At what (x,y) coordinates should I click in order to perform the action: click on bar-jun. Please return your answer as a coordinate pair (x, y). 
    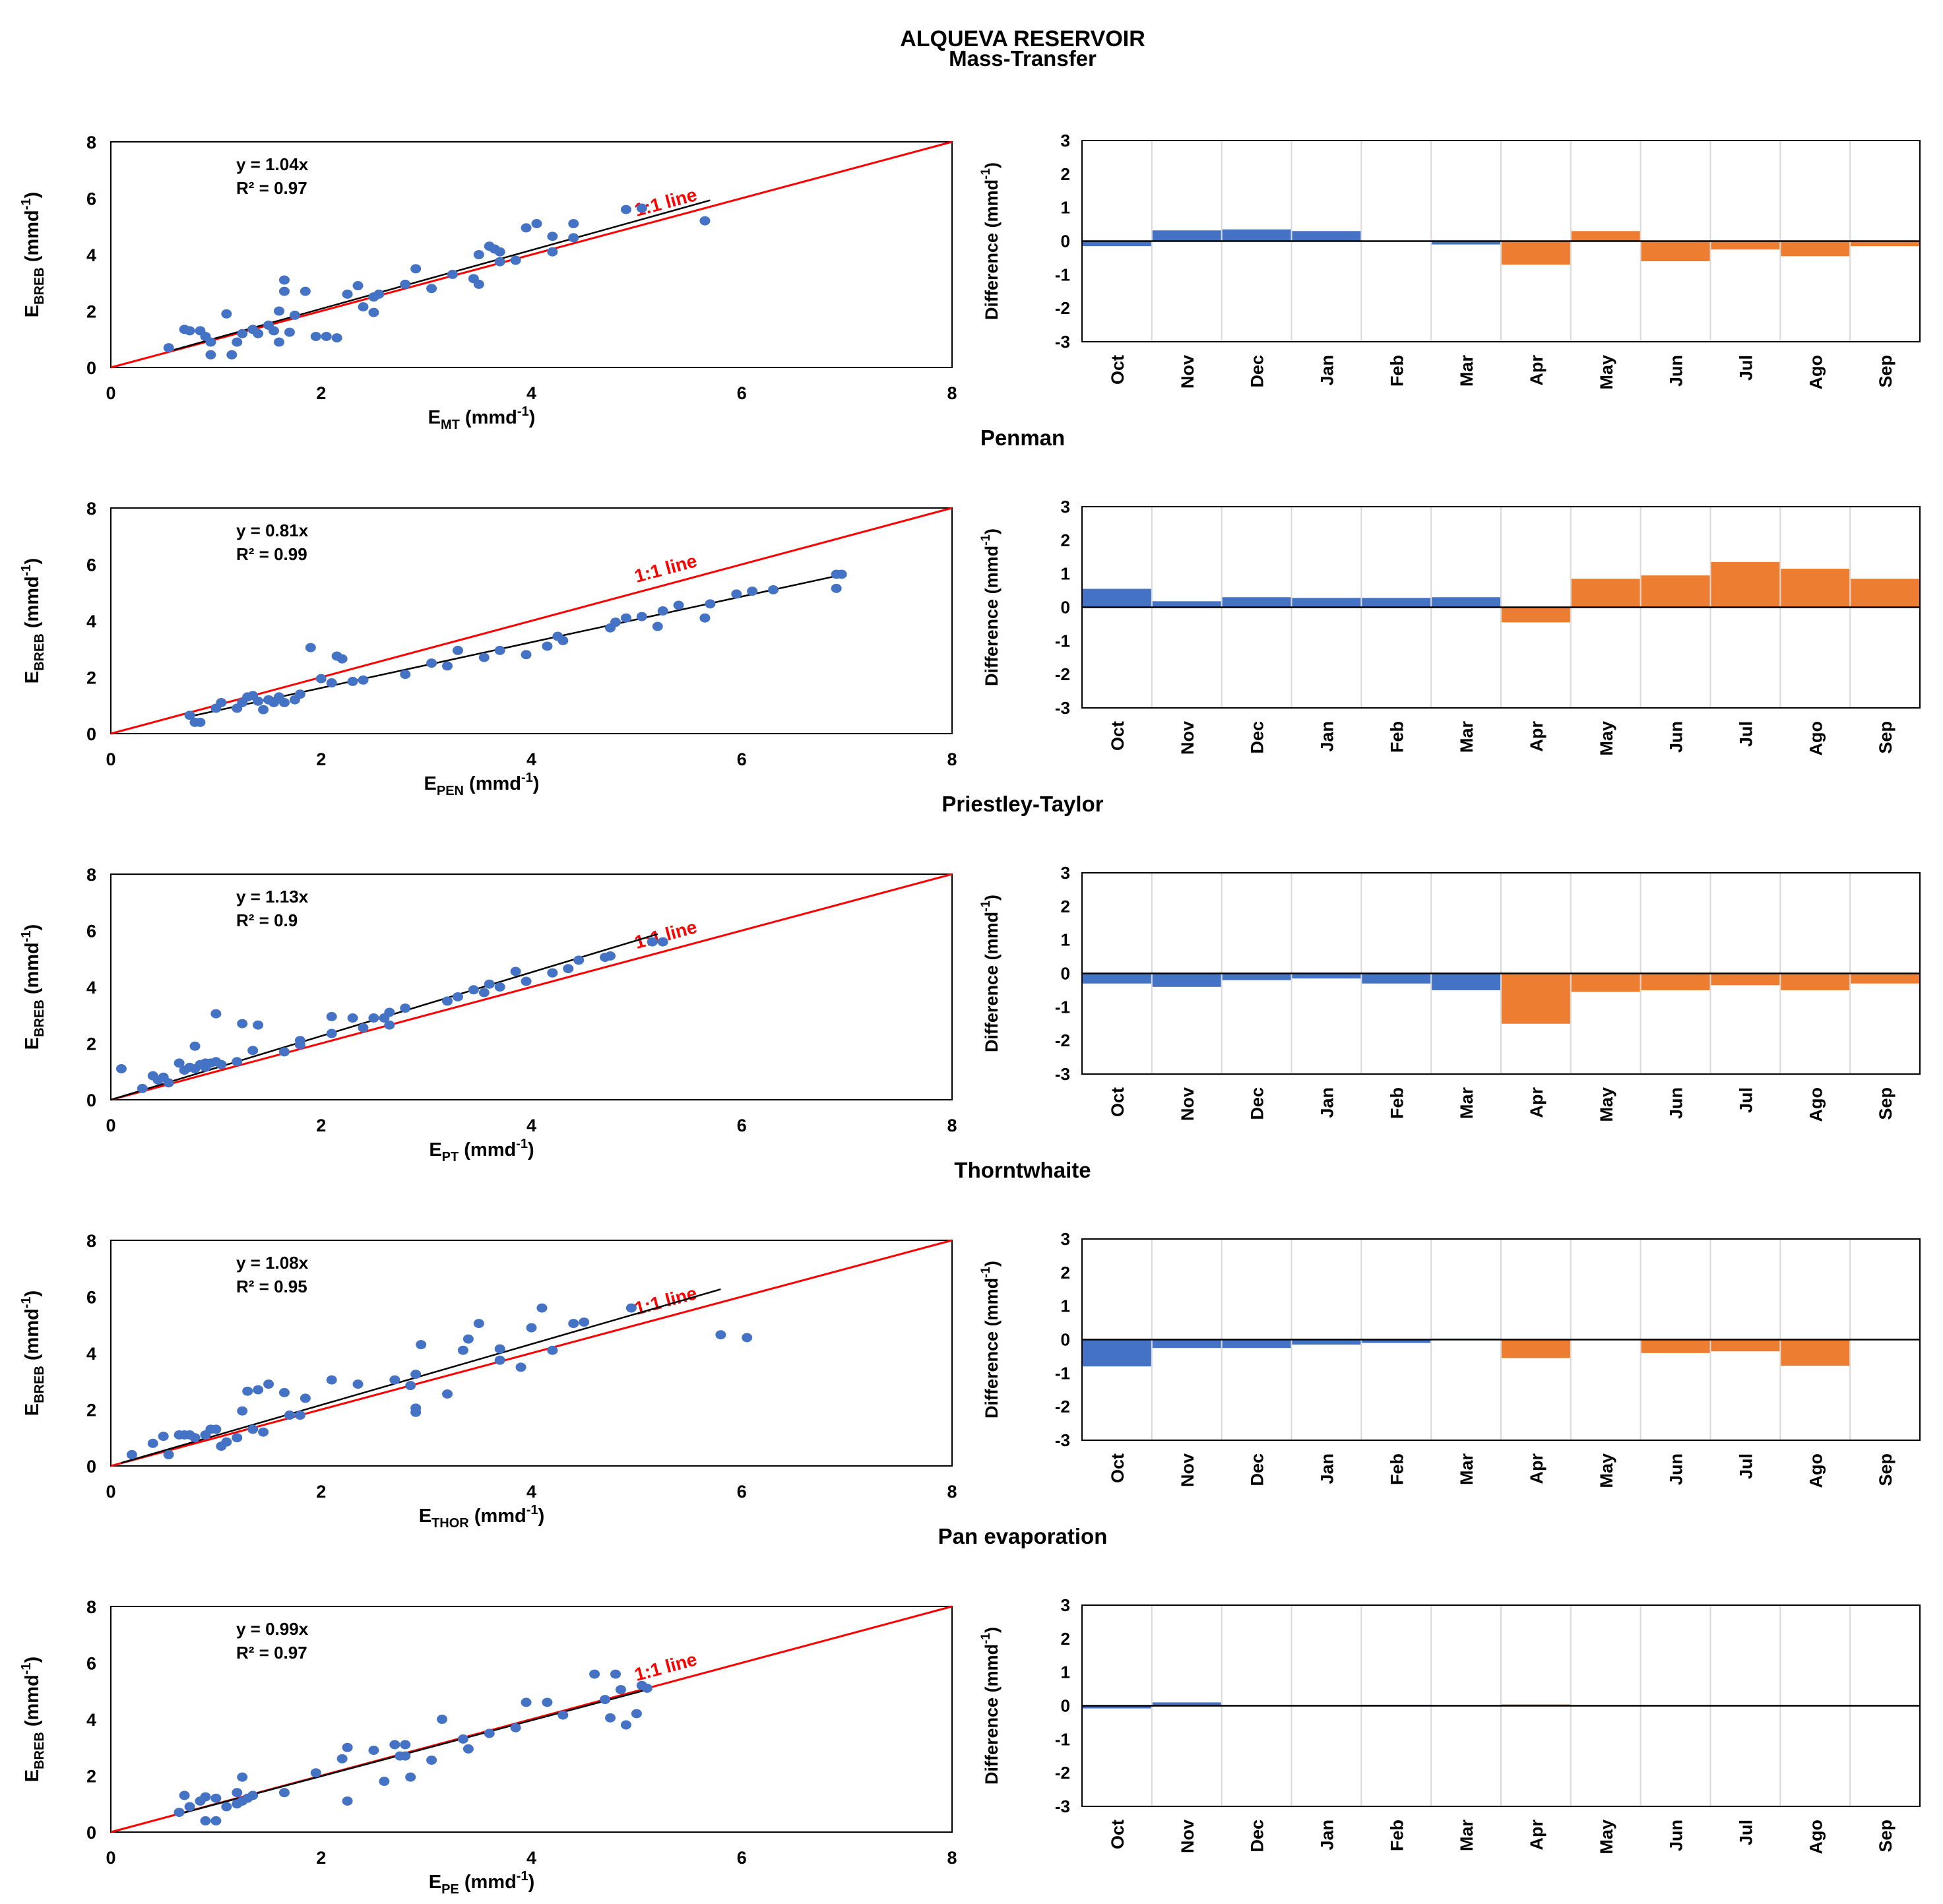
    Looking at the image, I should click on (1675, 981).